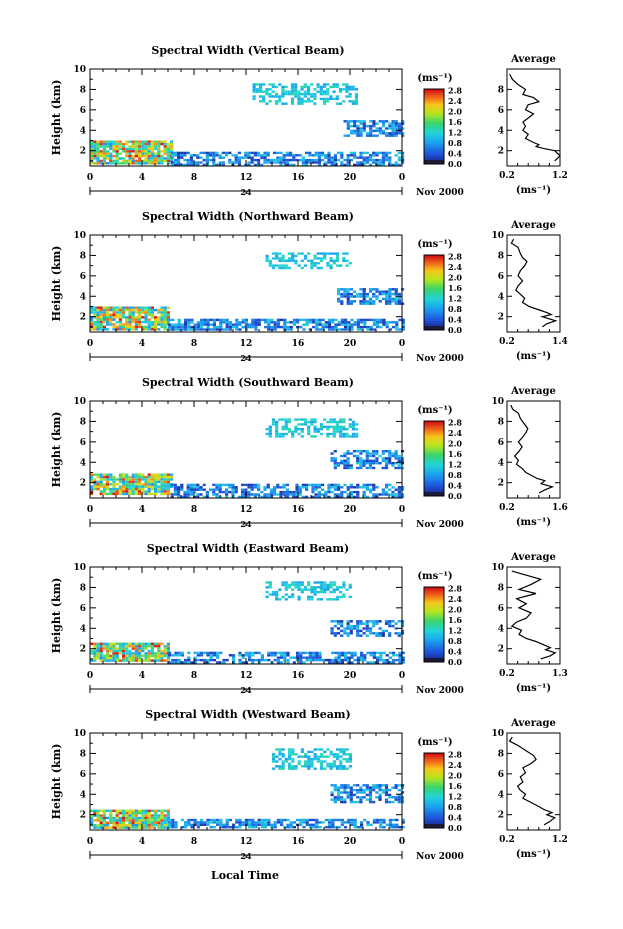  I want to click on profile-y-tick-label: 10, so click(497, 734).